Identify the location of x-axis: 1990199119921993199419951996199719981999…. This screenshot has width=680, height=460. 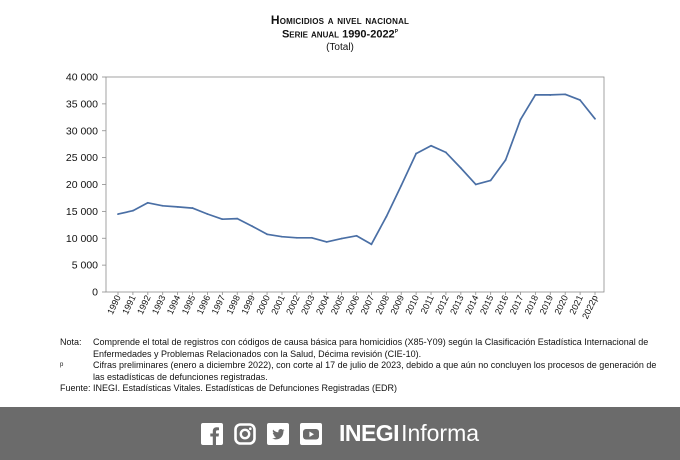
(352, 306).